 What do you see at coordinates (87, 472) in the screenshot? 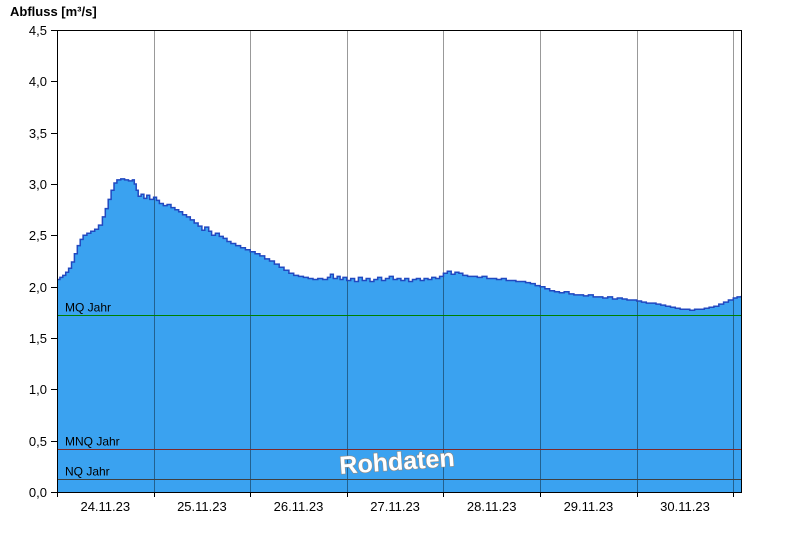
I see `reference-line-label-nq-jahr: NQ Jahr` at bounding box center [87, 472].